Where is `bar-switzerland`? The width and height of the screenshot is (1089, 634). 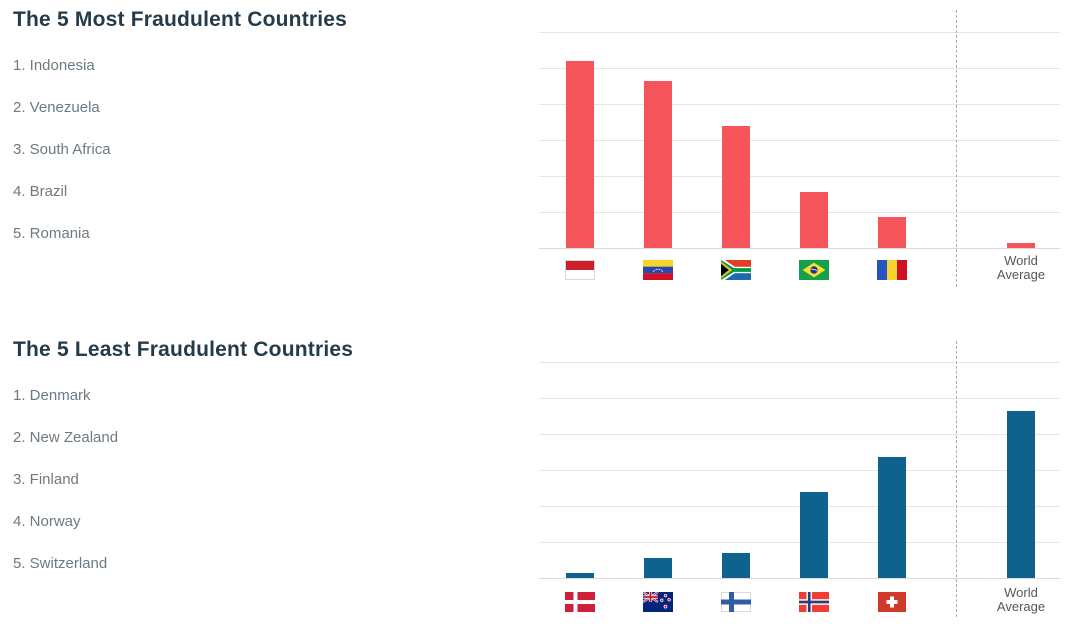 bar-switzerland is located at coordinates (891, 517).